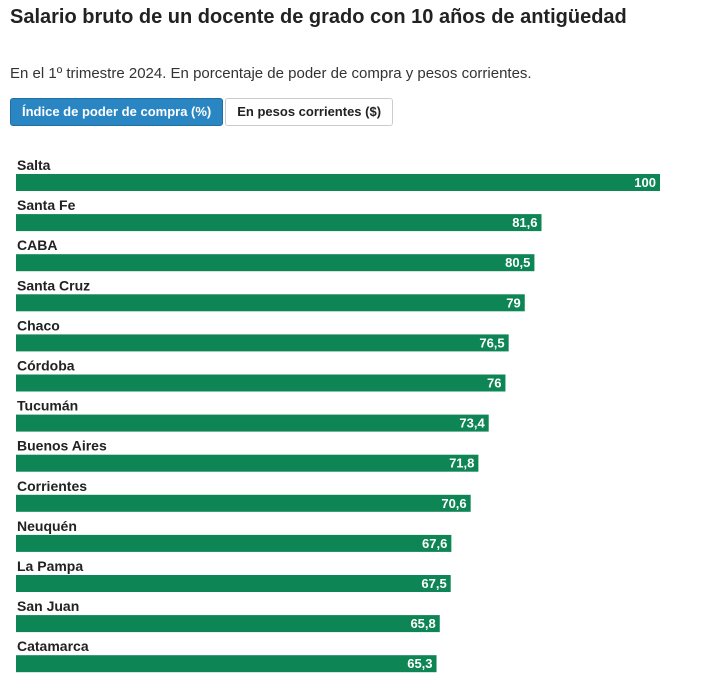 This screenshot has height=677, width=715. I want to click on category-label: Santa Cruz, so click(53, 285).